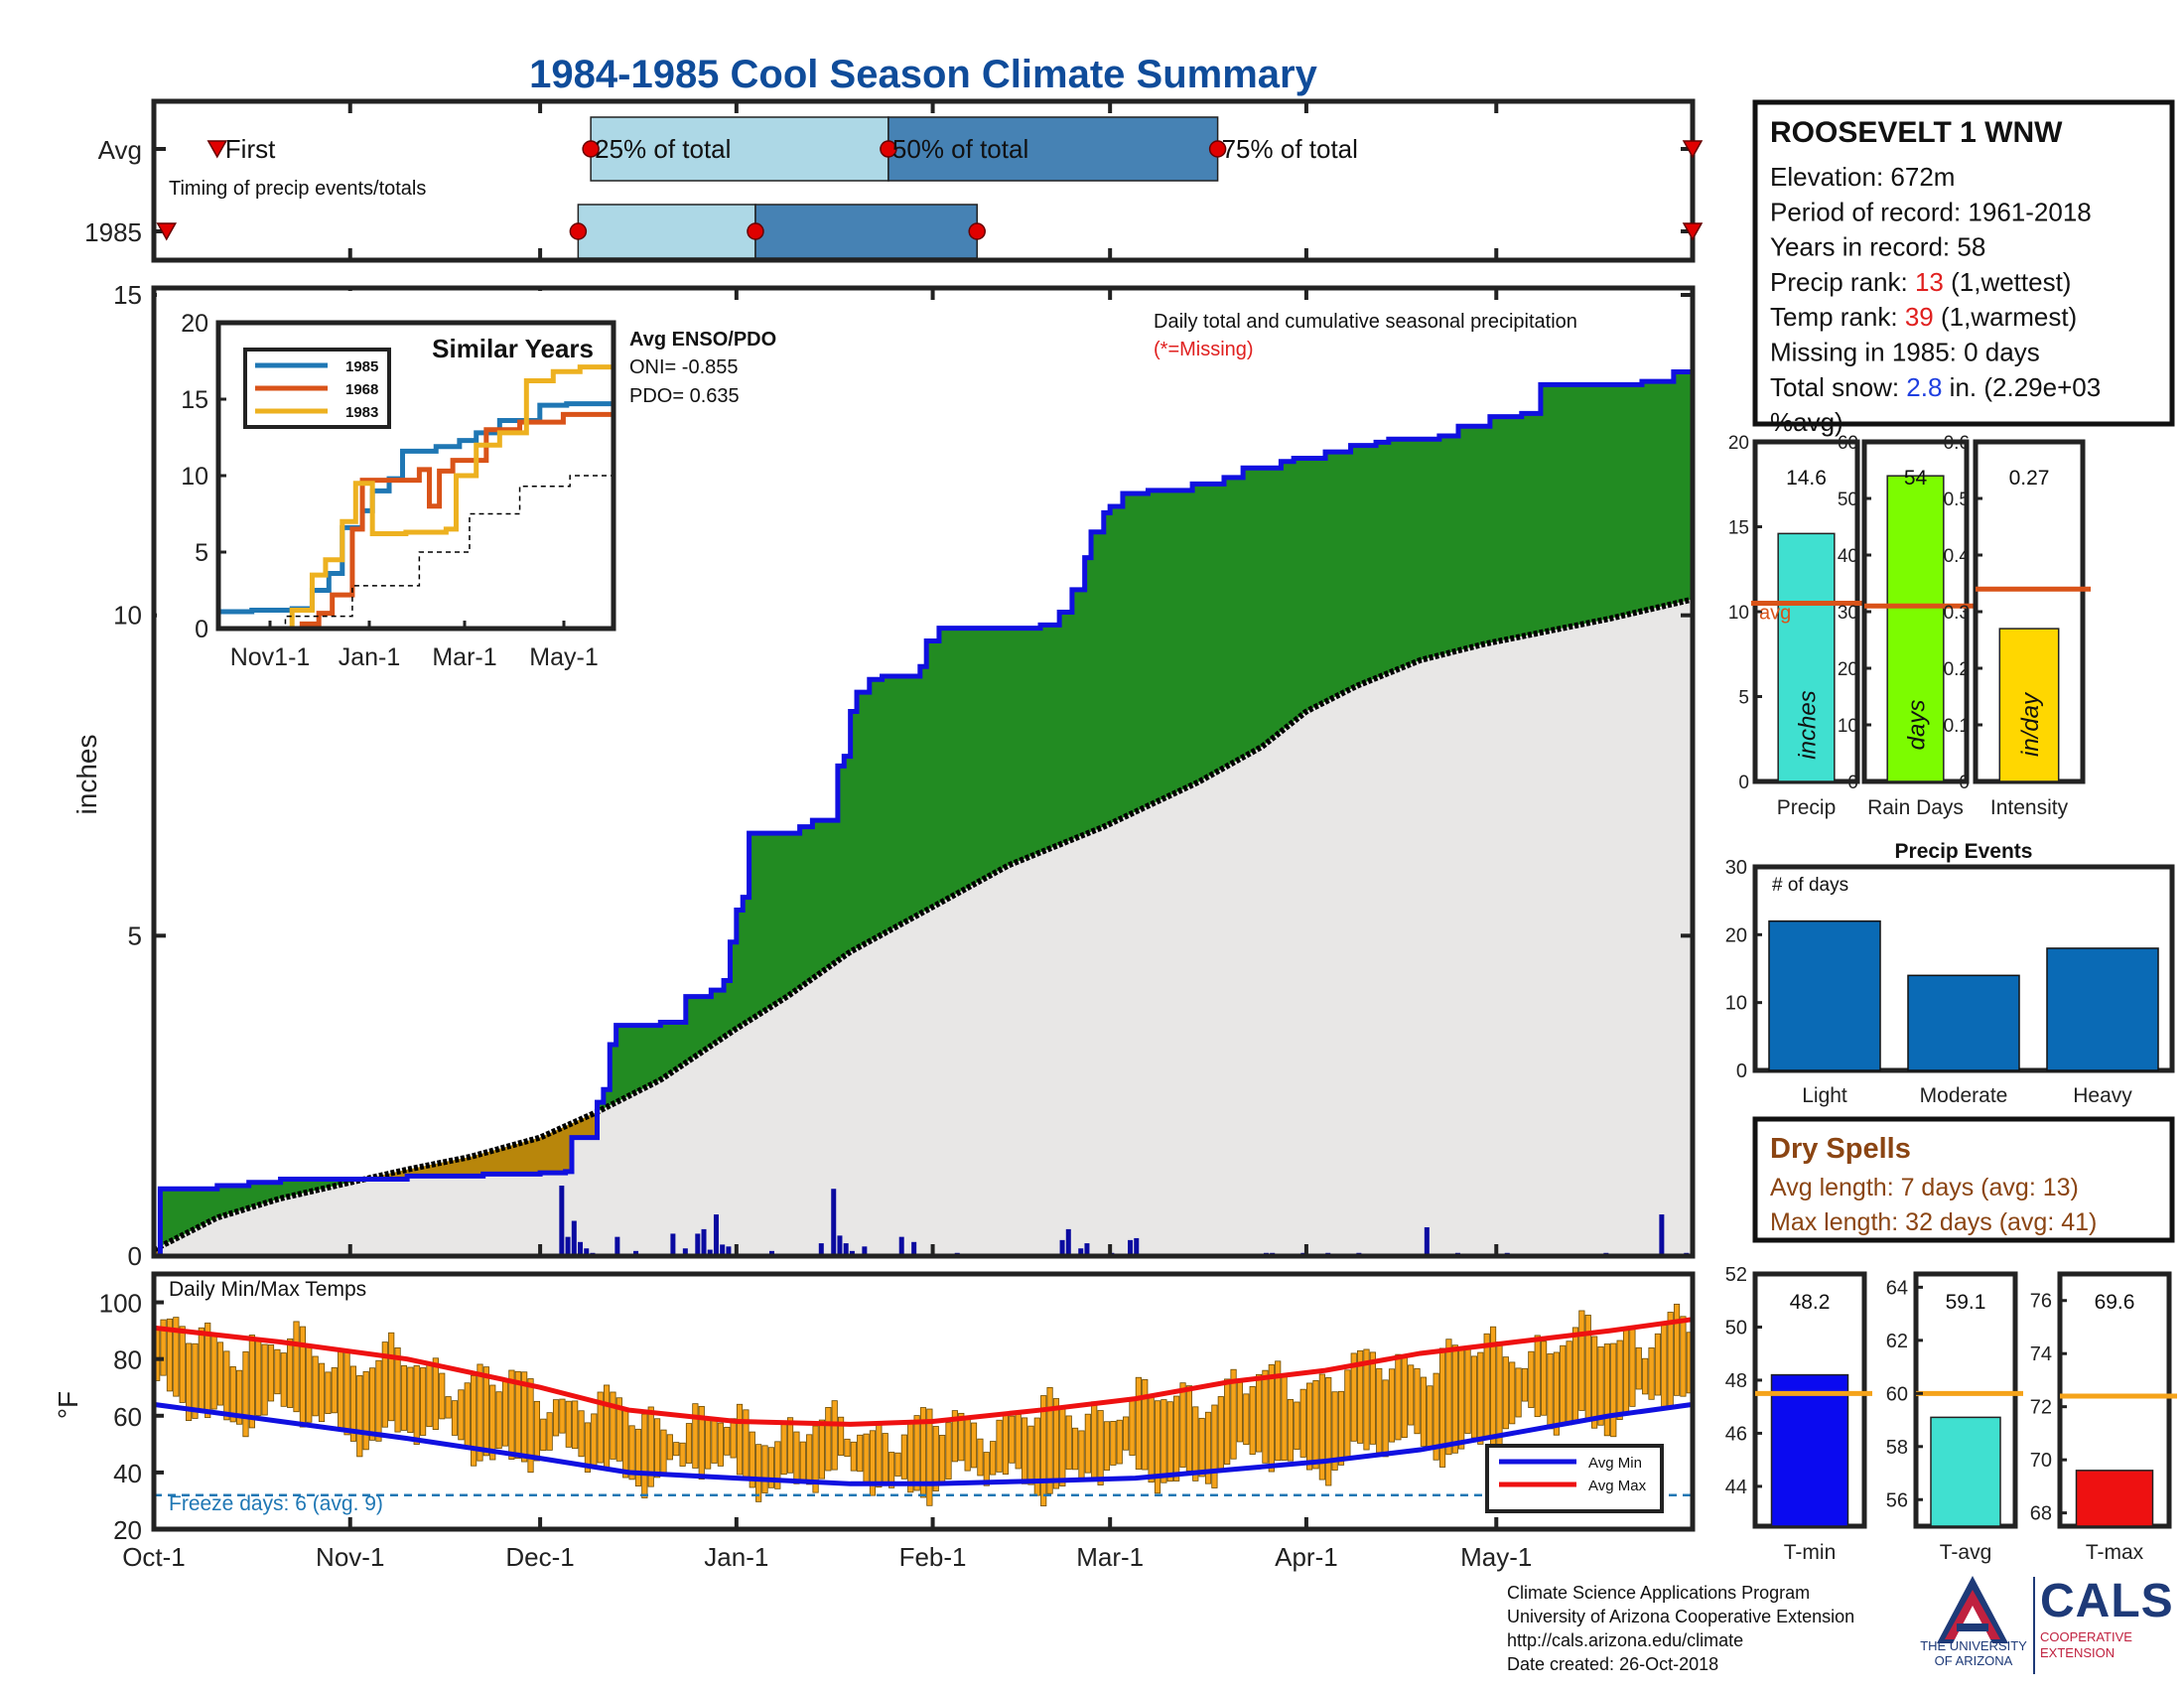 This screenshot has height=1693, width=2184. Describe the element at coordinates (1905, 352) in the screenshot. I see `station-info-label: Missing in 1985: 0 days` at that location.